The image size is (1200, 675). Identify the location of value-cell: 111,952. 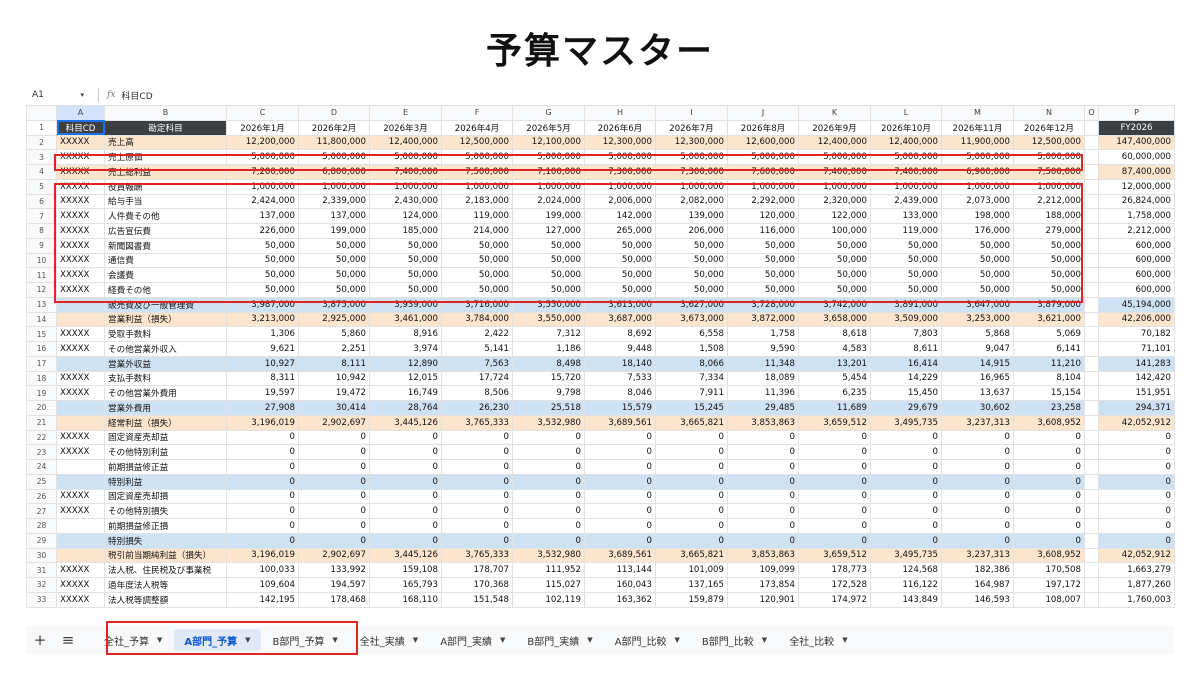
(548, 570).